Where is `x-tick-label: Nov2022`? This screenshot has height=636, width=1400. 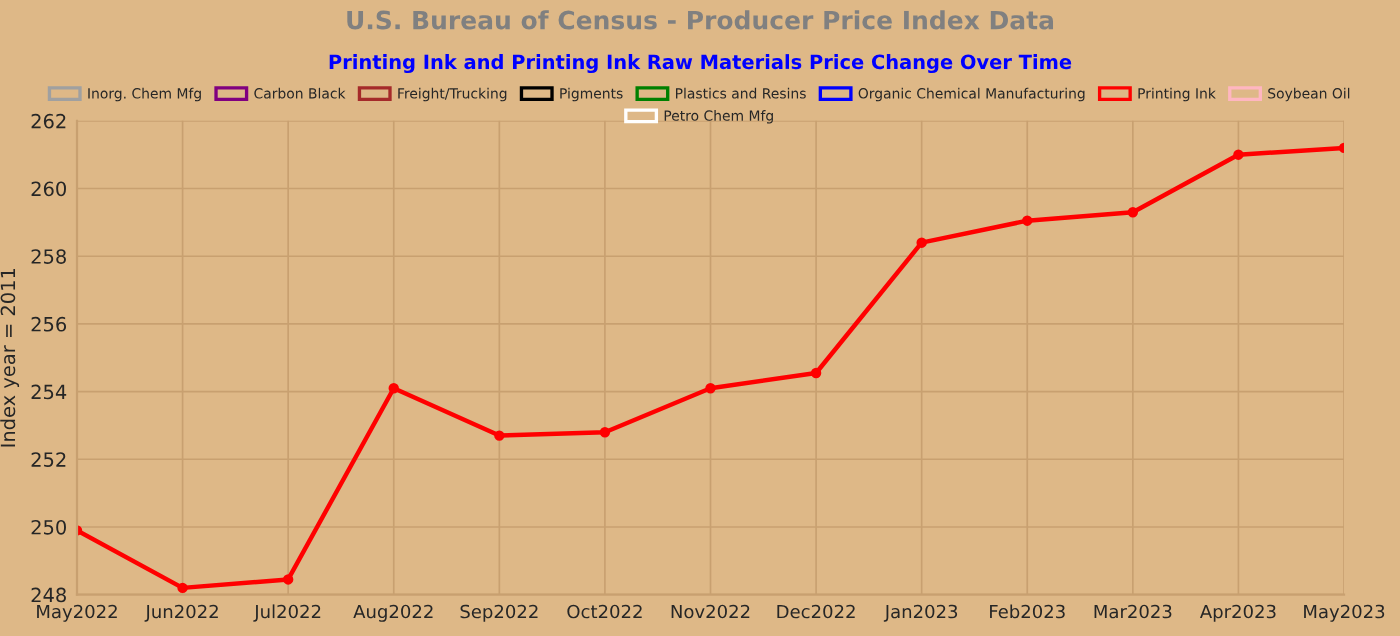 x-tick-label: Nov2022 is located at coordinates (710, 611).